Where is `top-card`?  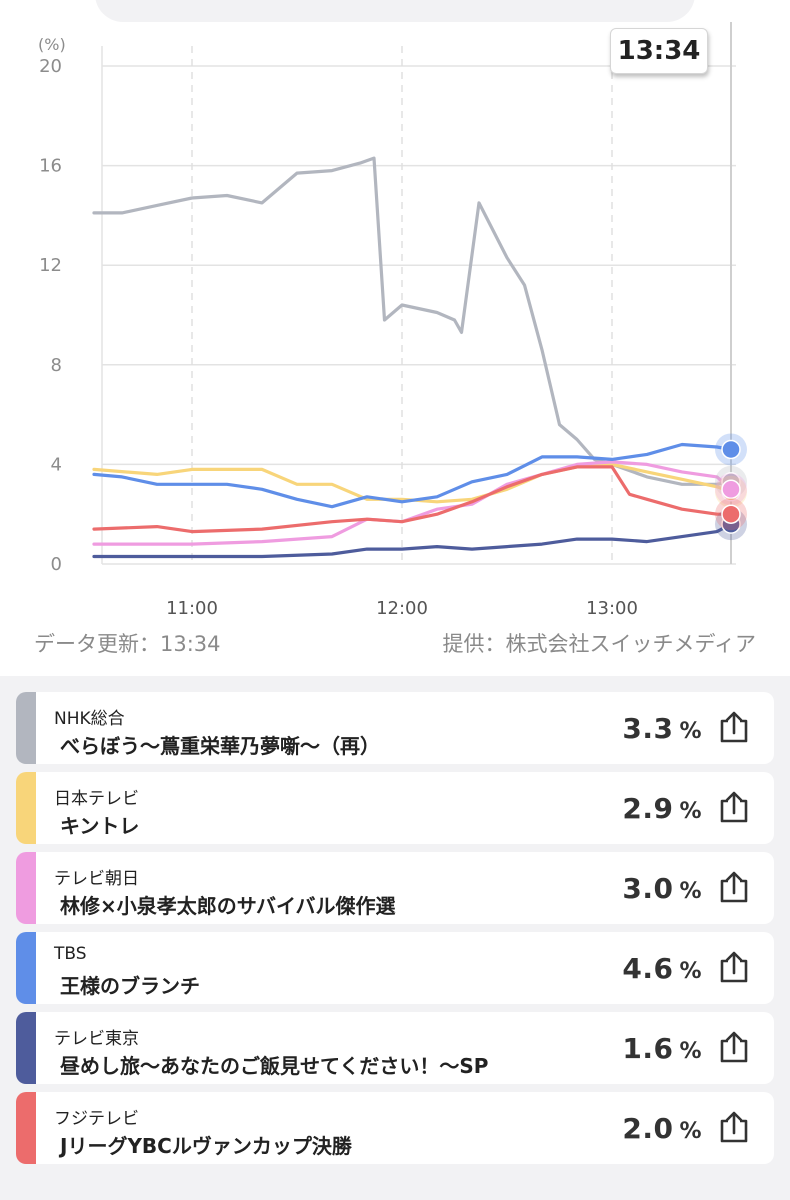
top-card is located at coordinates (395, 11).